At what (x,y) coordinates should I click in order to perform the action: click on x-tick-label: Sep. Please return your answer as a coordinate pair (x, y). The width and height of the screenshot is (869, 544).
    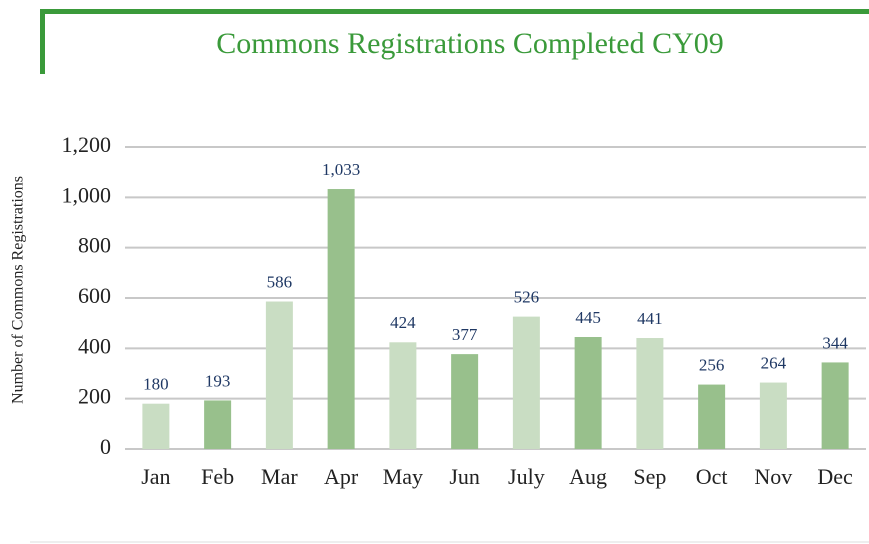
    Looking at the image, I should click on (649, 476).